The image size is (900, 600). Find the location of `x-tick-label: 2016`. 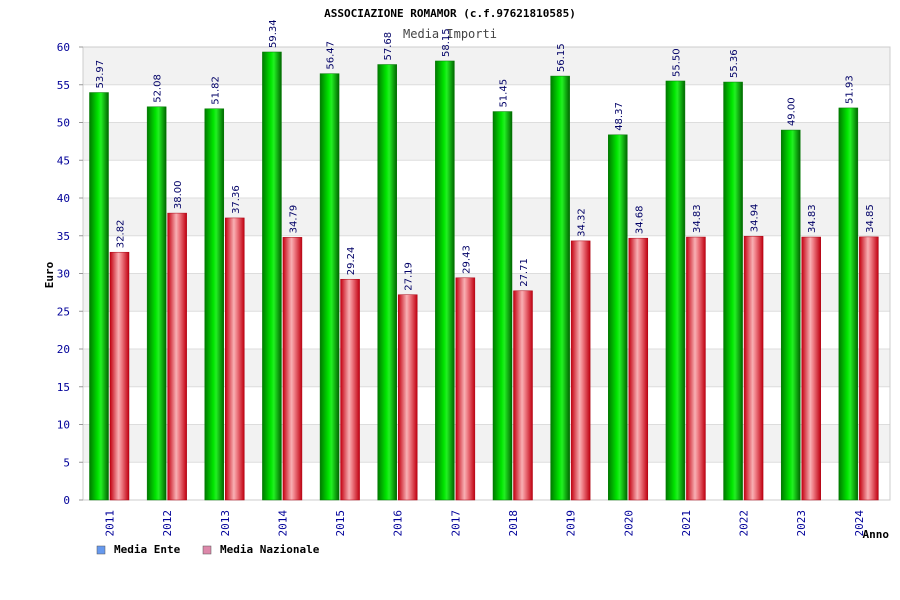

x-tick-label: 2016 is located at coordinates (398, 523).